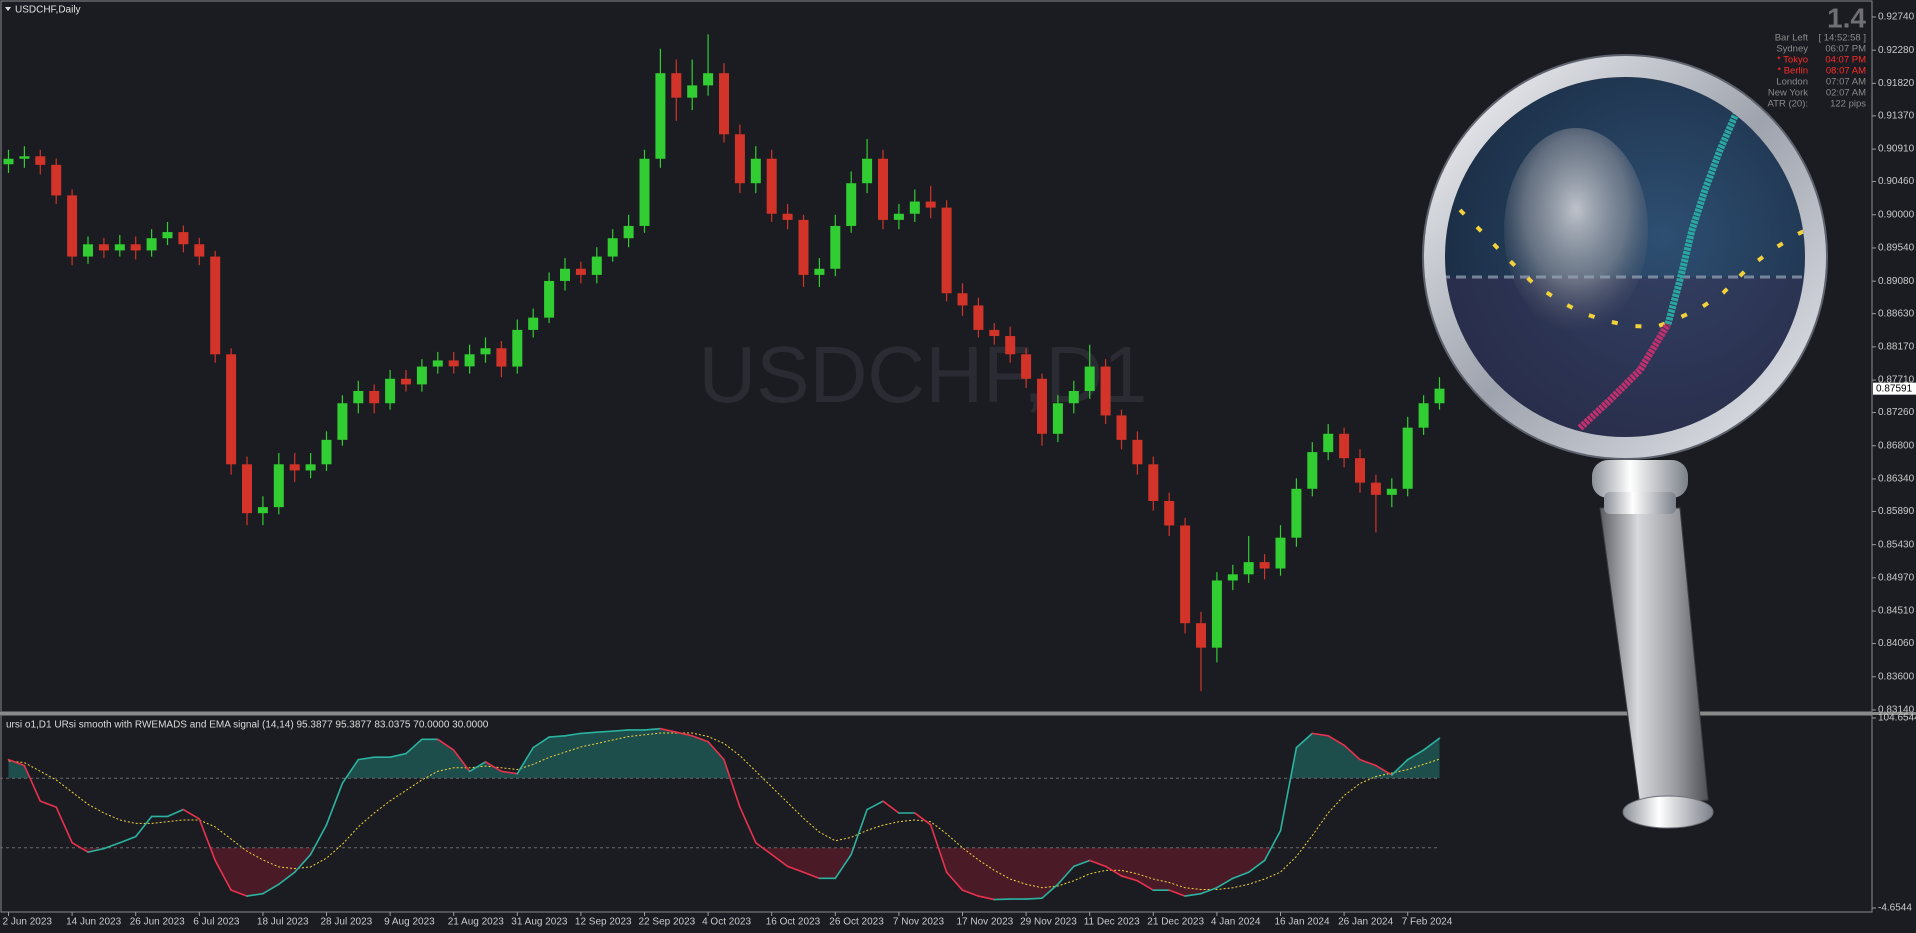 The width and height of the screenshot is (1916, 933). Describe the element at coordinates (1896, 50) in the screenshot. I see `y-tick-label: 0.92280` at that location.